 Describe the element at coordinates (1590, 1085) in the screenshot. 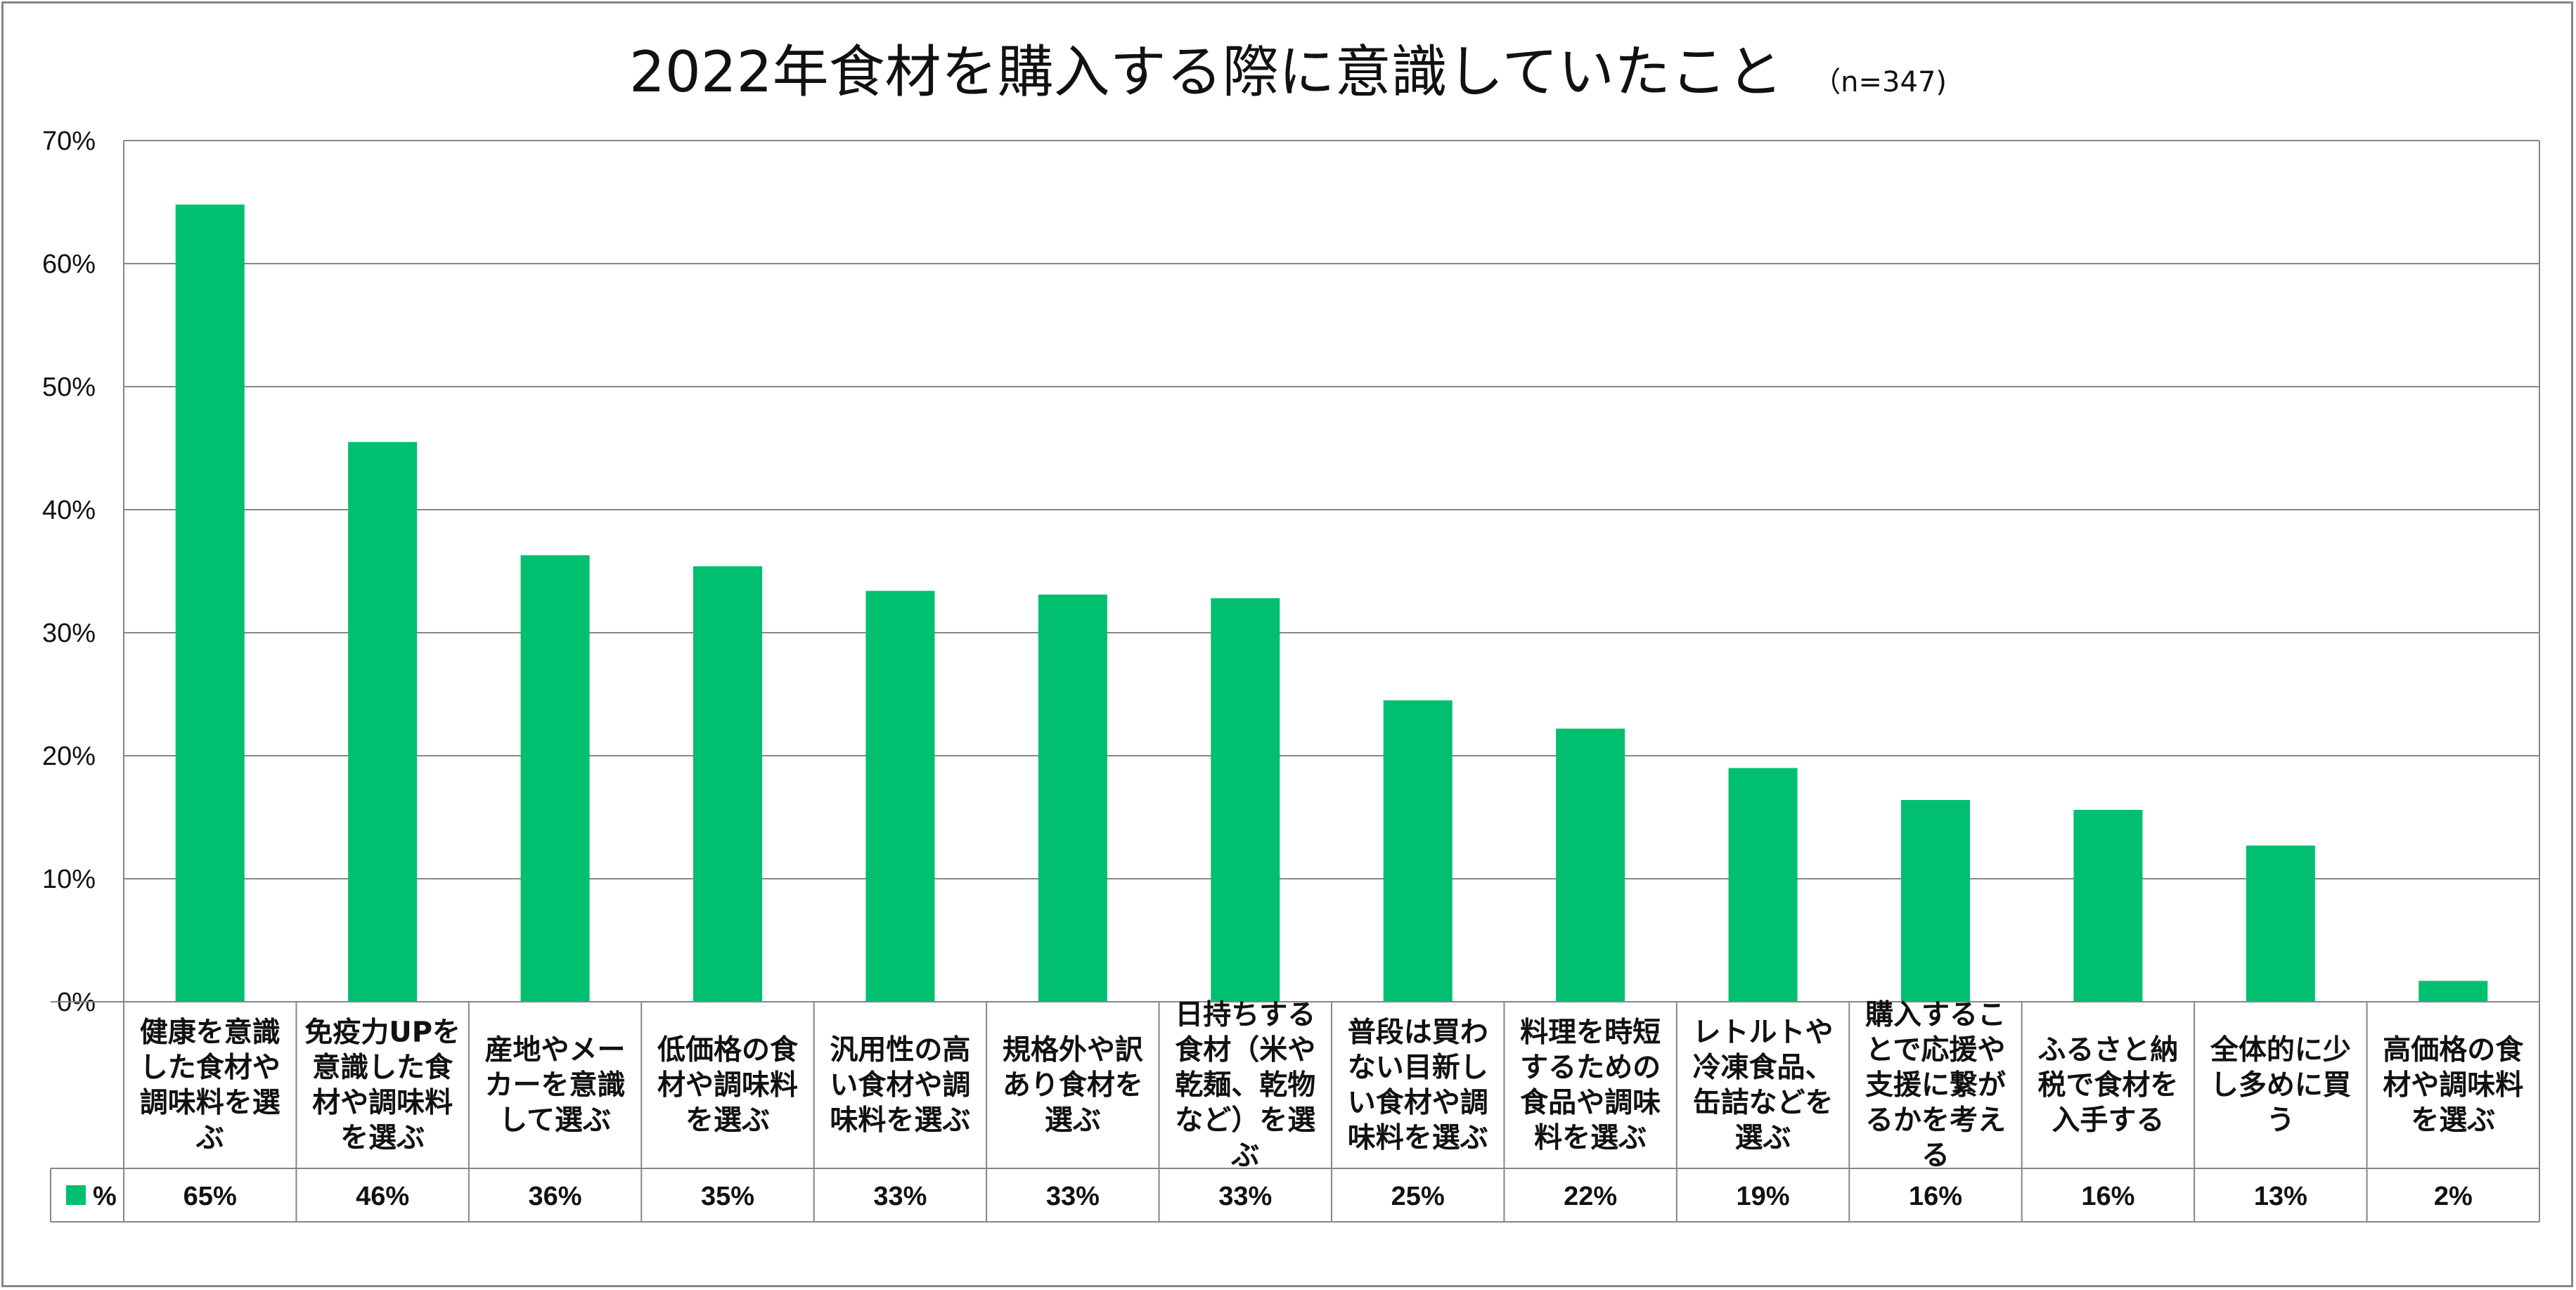

I see `category-label: 料理を時短するための食品や調味料を選ぶ` at that location.